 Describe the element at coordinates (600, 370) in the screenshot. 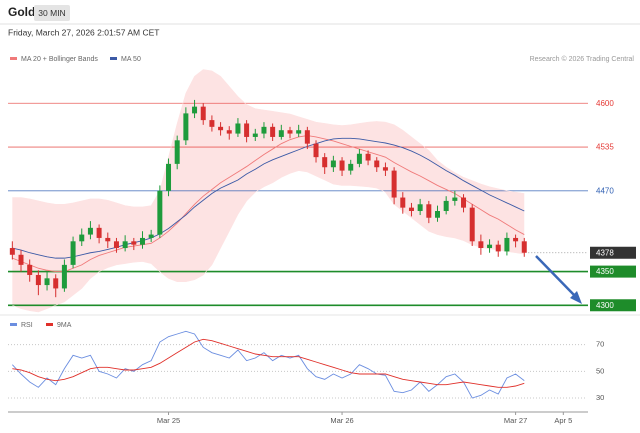

I see `rsi-tick-label: 50` at that location.